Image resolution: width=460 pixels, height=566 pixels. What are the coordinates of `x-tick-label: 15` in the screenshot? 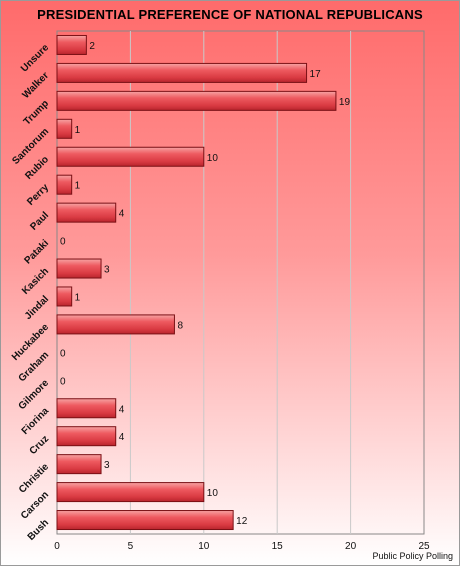 It's located at (278, 546).